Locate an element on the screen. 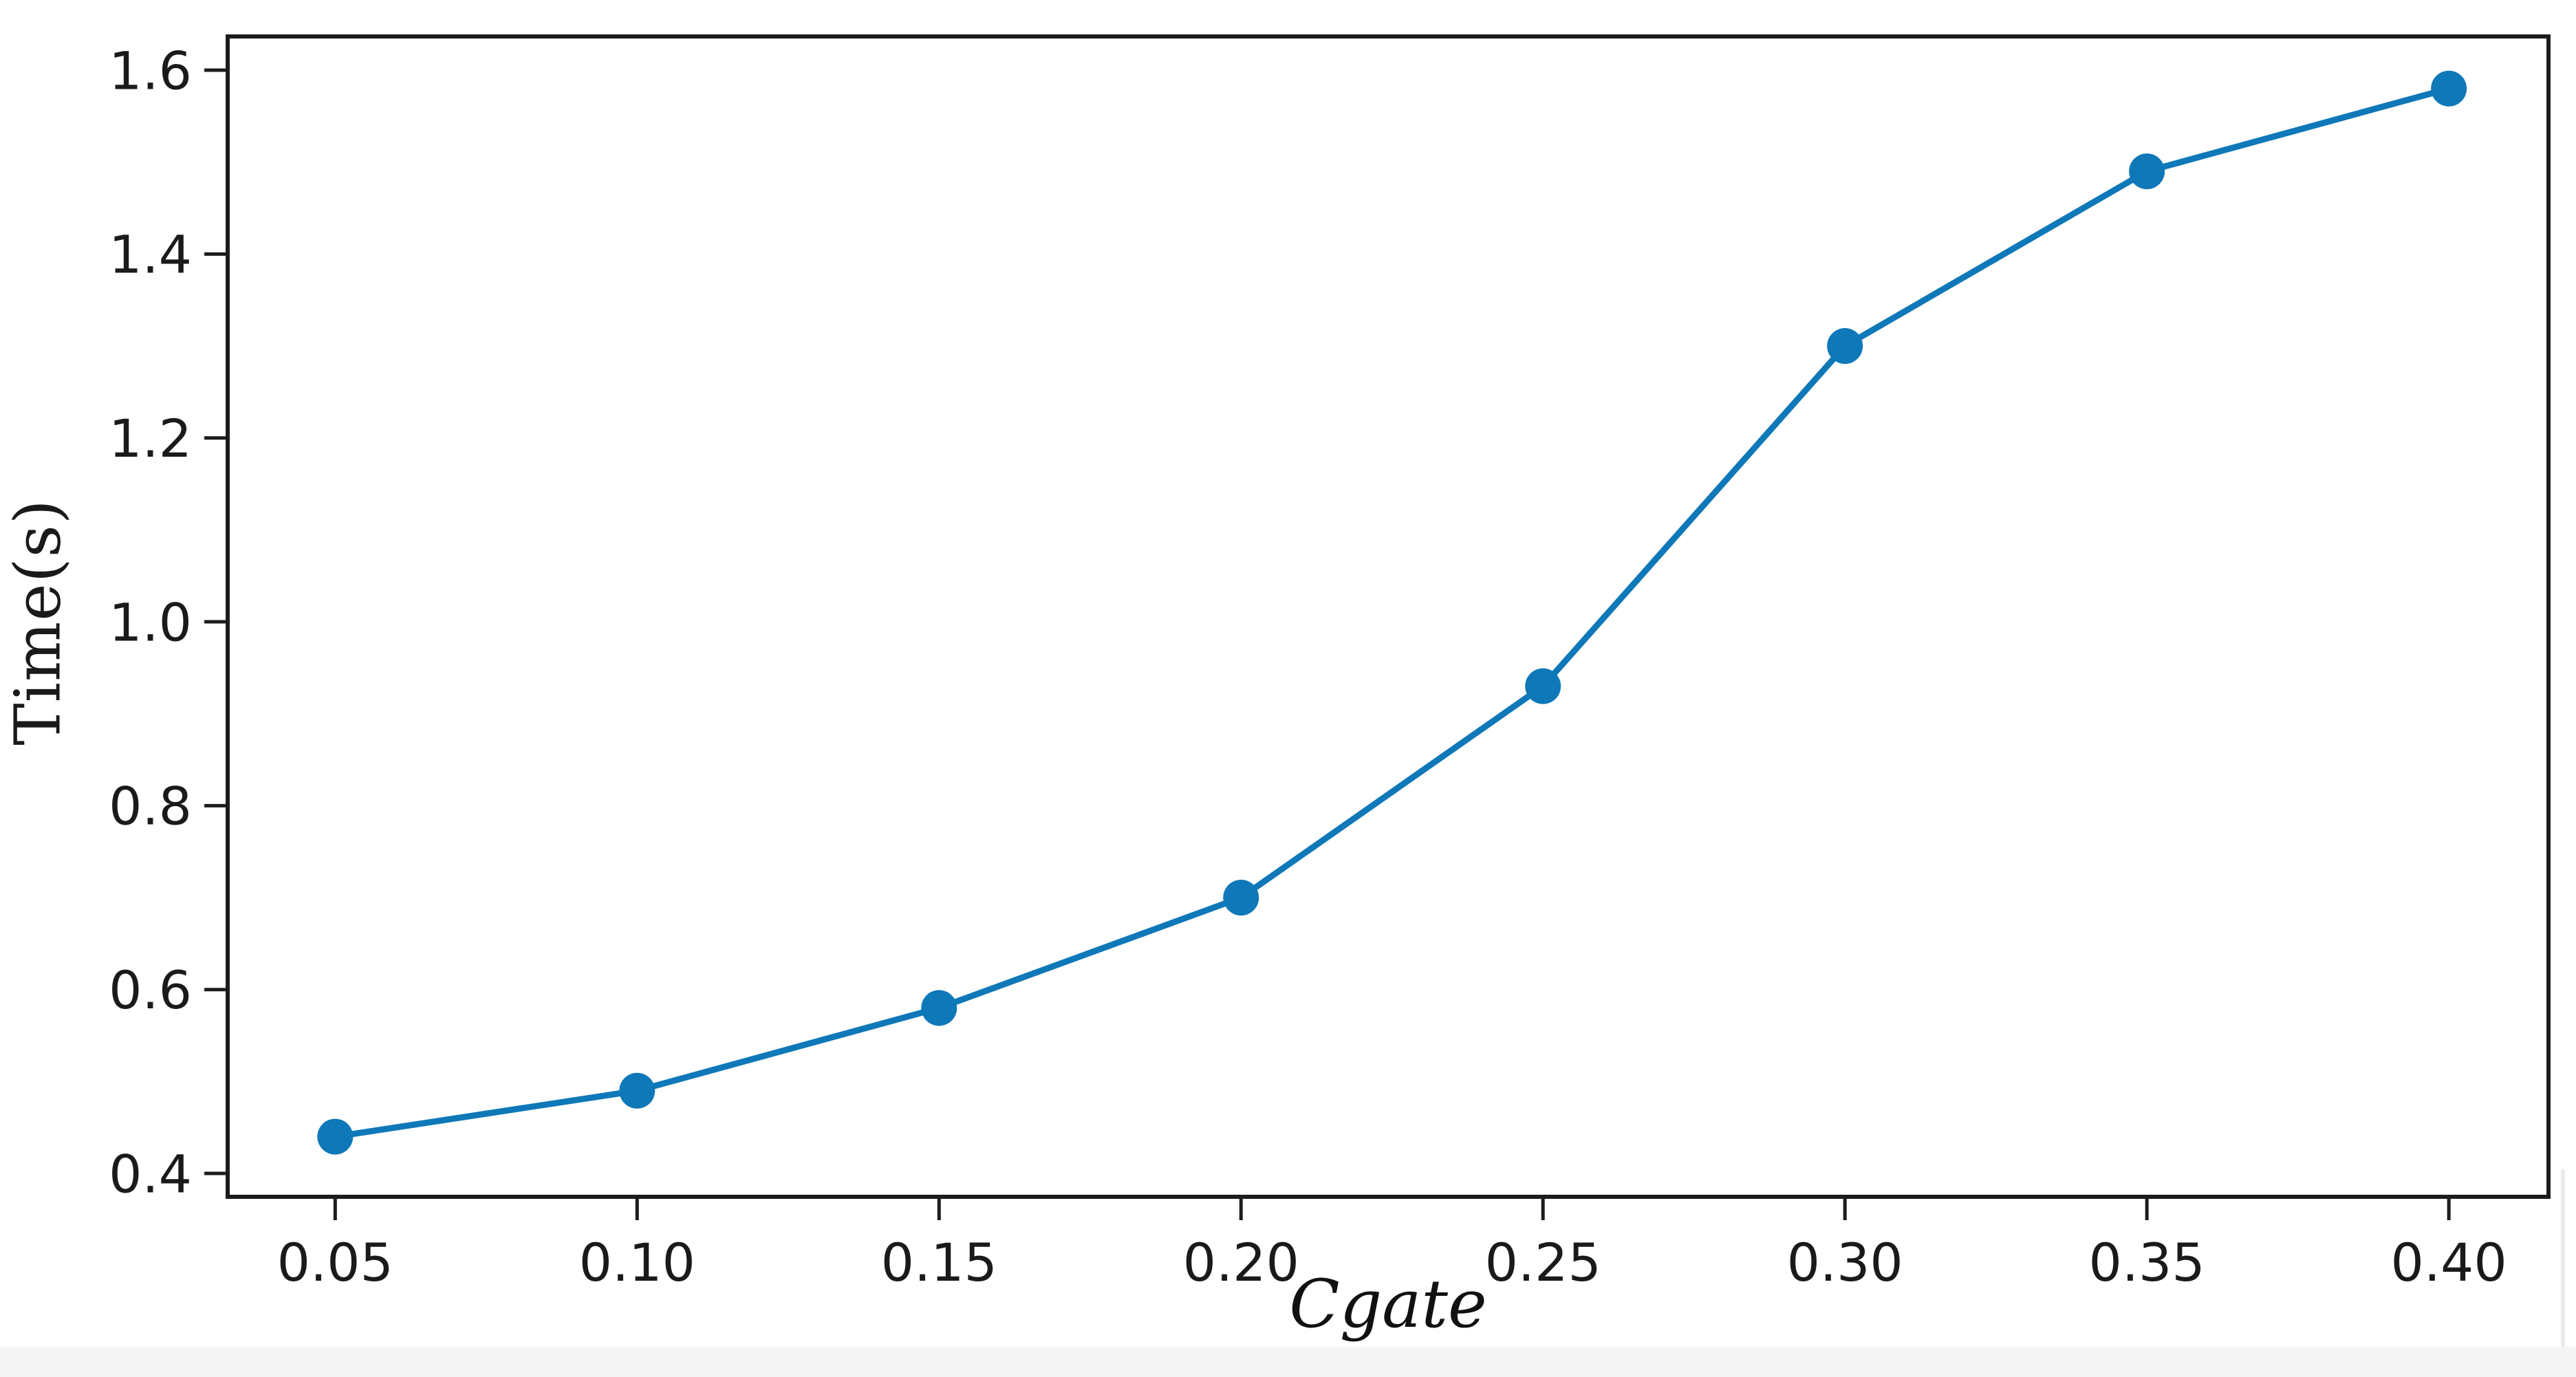 The height and width of the screenshot is (1377, 2576). x-tick-label: 0.30 is located at coordinates (1845, 1262).